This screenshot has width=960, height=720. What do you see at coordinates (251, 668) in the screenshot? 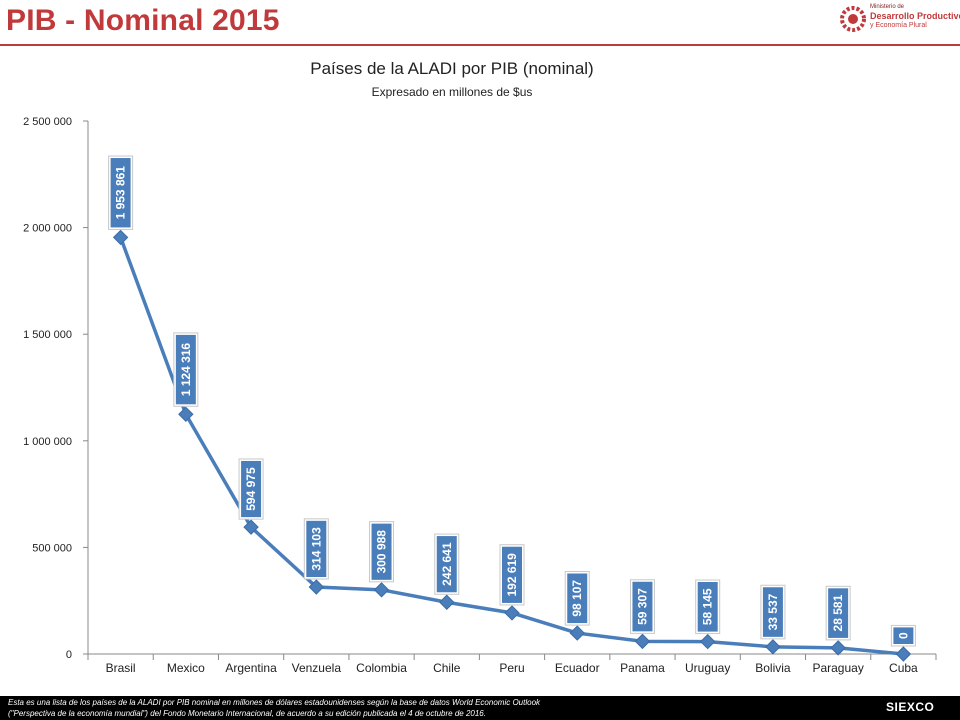
I see `x-tick-label: Argentina` at bounding box center [251, 668].